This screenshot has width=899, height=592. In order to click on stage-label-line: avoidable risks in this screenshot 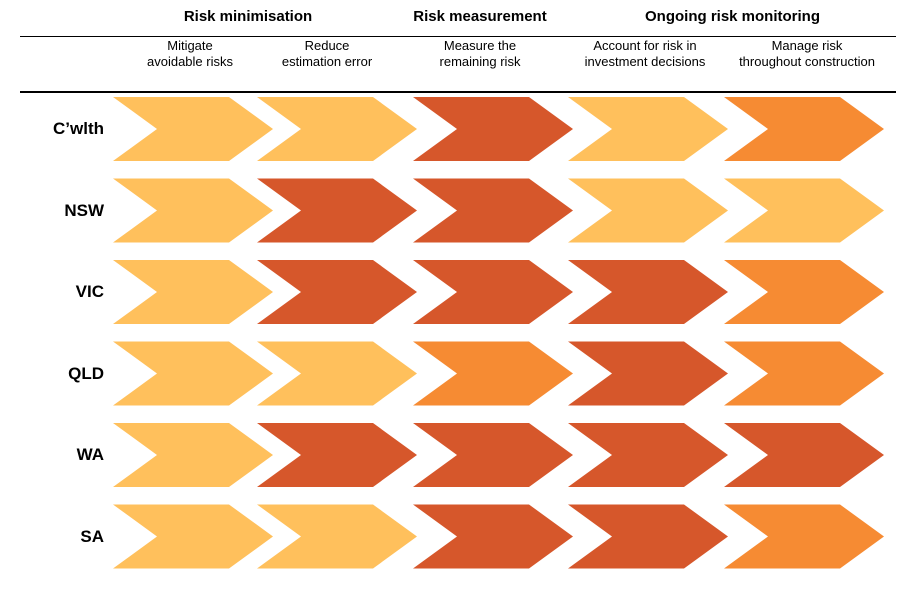, I will do `click(190, 61)`.